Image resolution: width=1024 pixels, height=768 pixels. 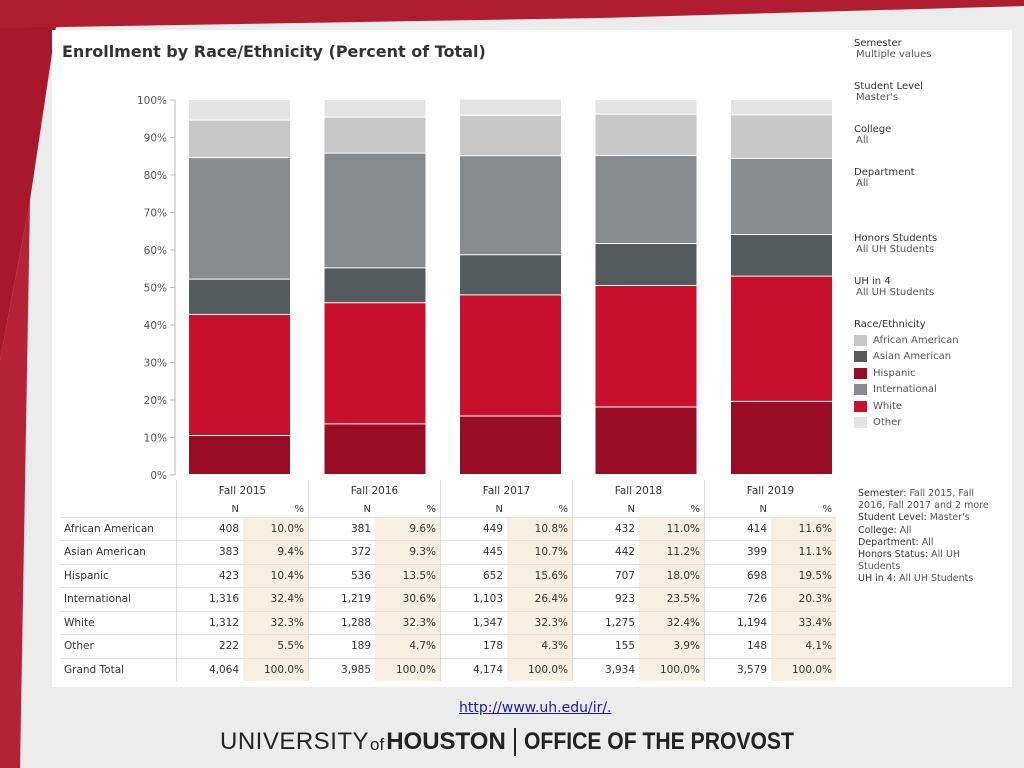 I want to click on bar-segment-african-american, so click(x=646, y=134).